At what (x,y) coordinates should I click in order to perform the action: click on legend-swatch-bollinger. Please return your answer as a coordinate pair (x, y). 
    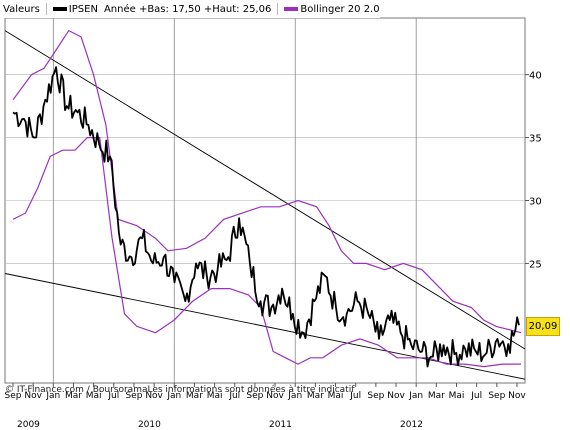
    Looking at the image, I should click on (291, 8).